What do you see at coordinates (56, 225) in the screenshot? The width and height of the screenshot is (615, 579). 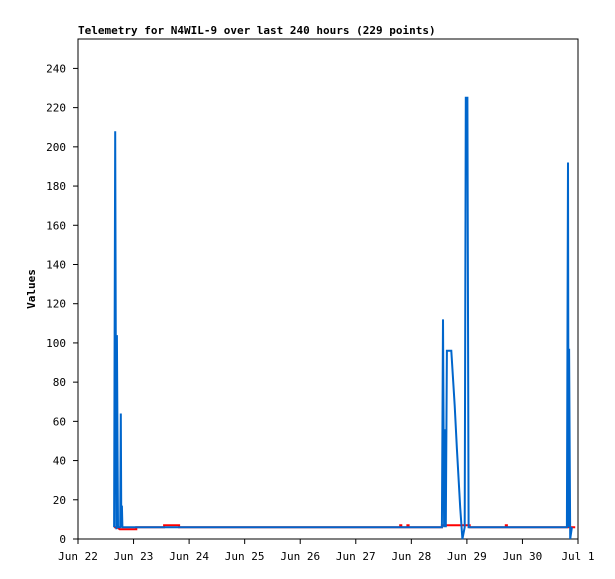 I see `y-tick-label: 160` at bounding box center [56, 225].